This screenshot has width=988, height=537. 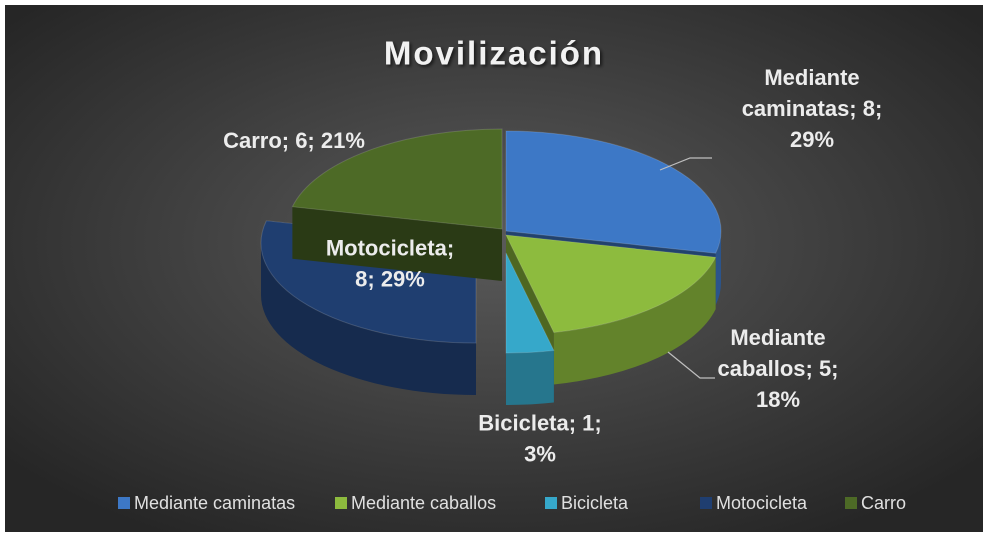 I want to click on legend-label: Mediante caminatas, so click(x=214, y=503).